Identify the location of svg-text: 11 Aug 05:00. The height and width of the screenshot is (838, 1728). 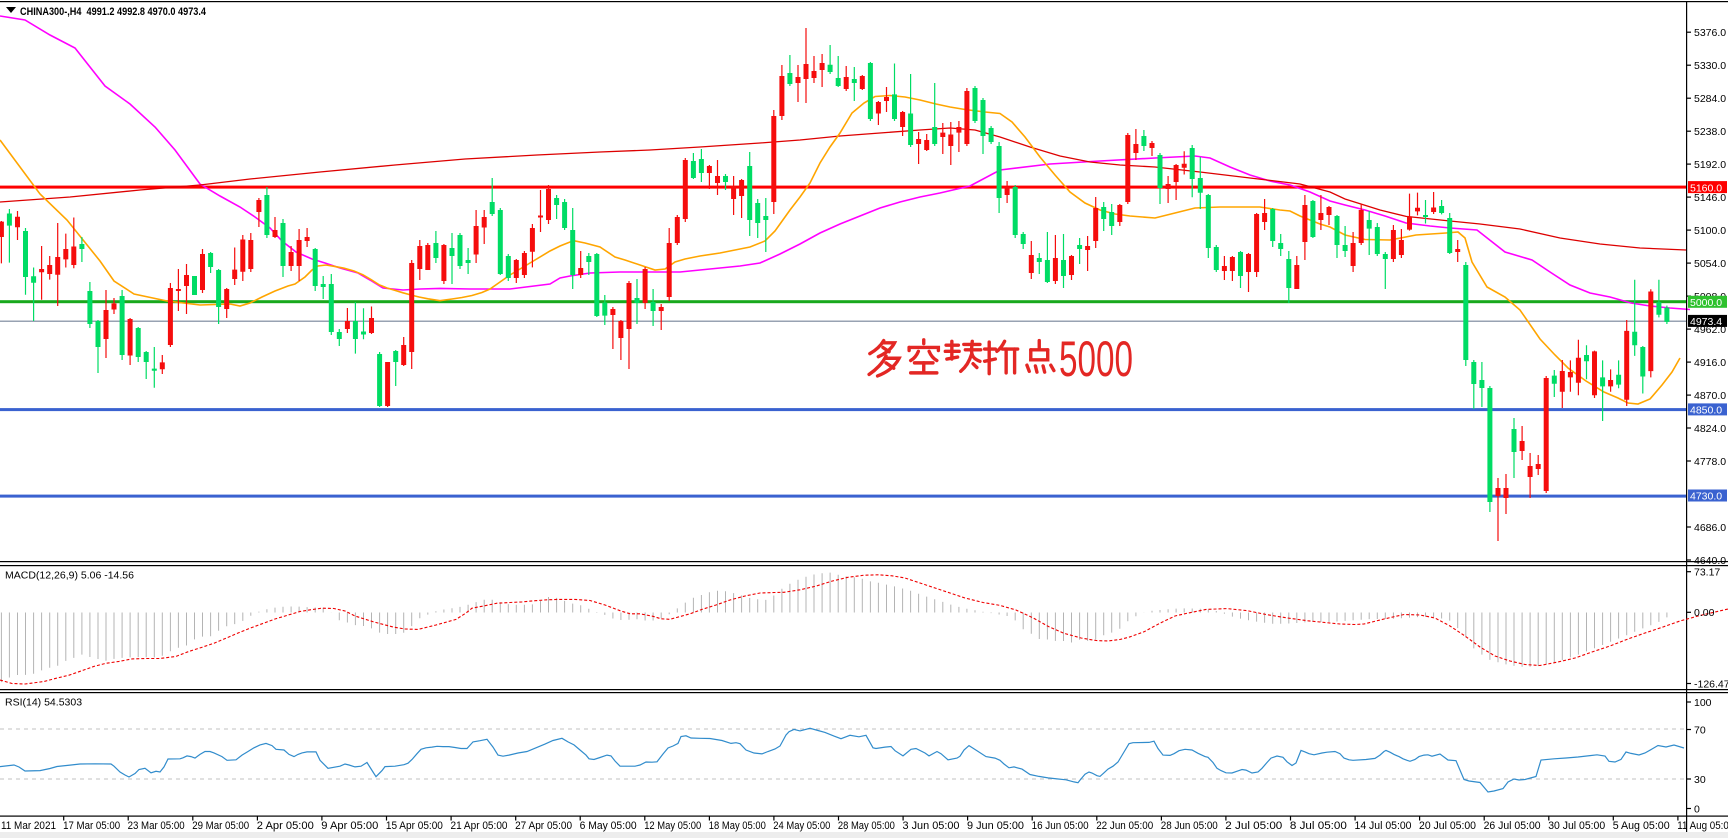
(1702, 826).